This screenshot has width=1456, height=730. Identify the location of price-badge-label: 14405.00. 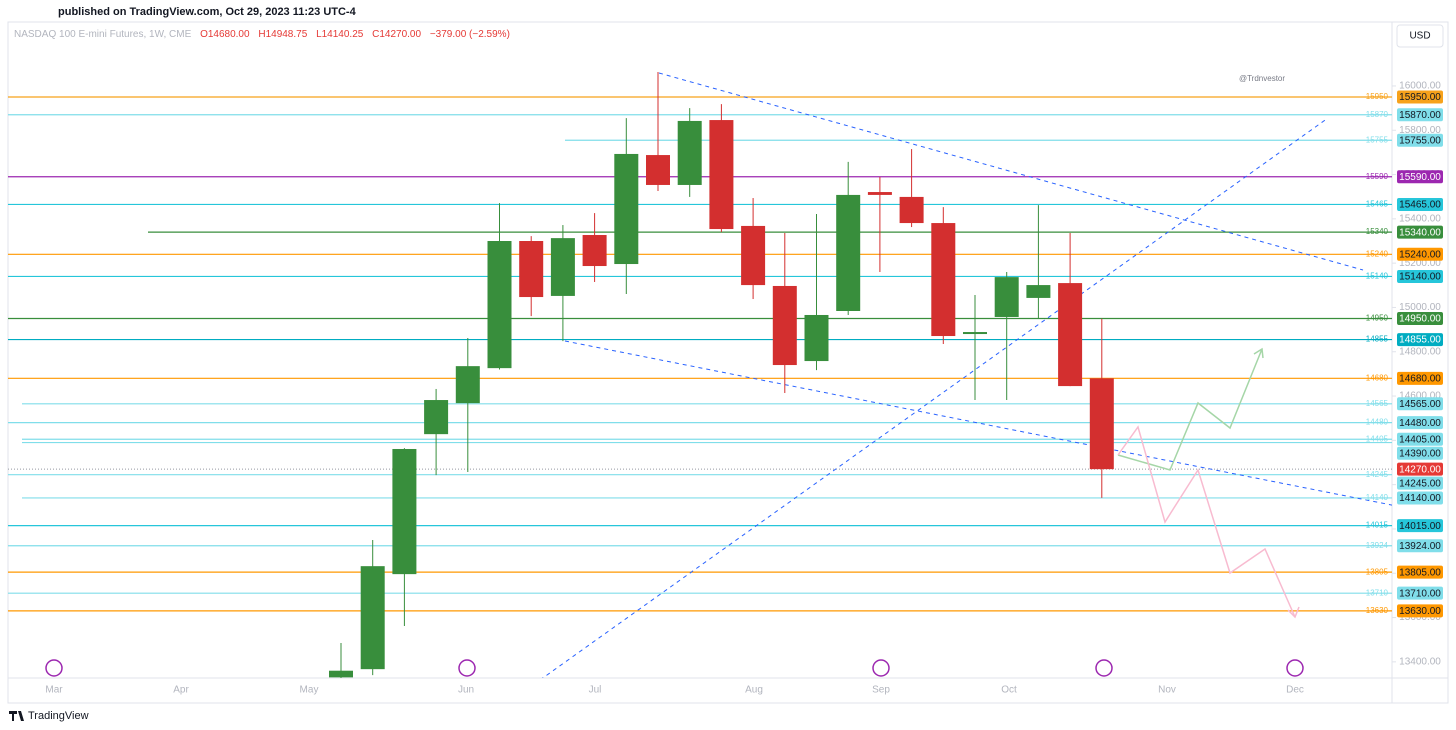
(1420, 439).